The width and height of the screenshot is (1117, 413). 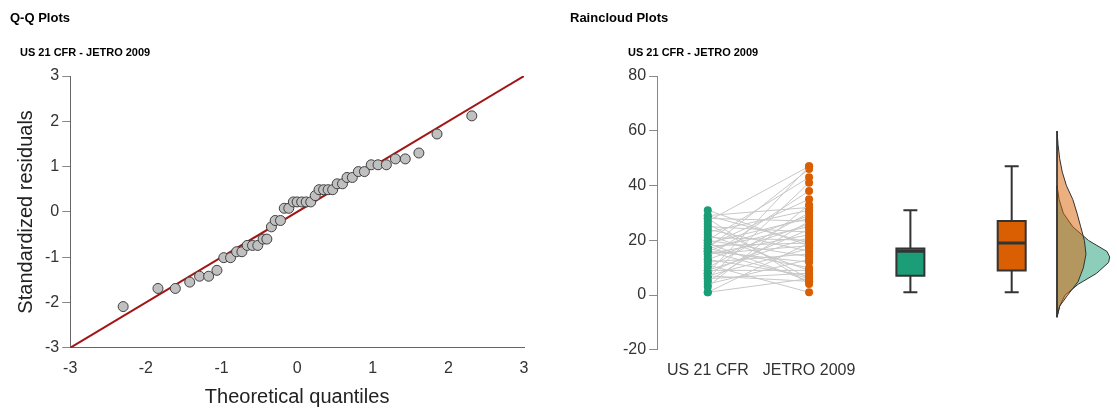 I want to click on x-axis-title: Theoretical quantiles, so click(x=297, y=395).